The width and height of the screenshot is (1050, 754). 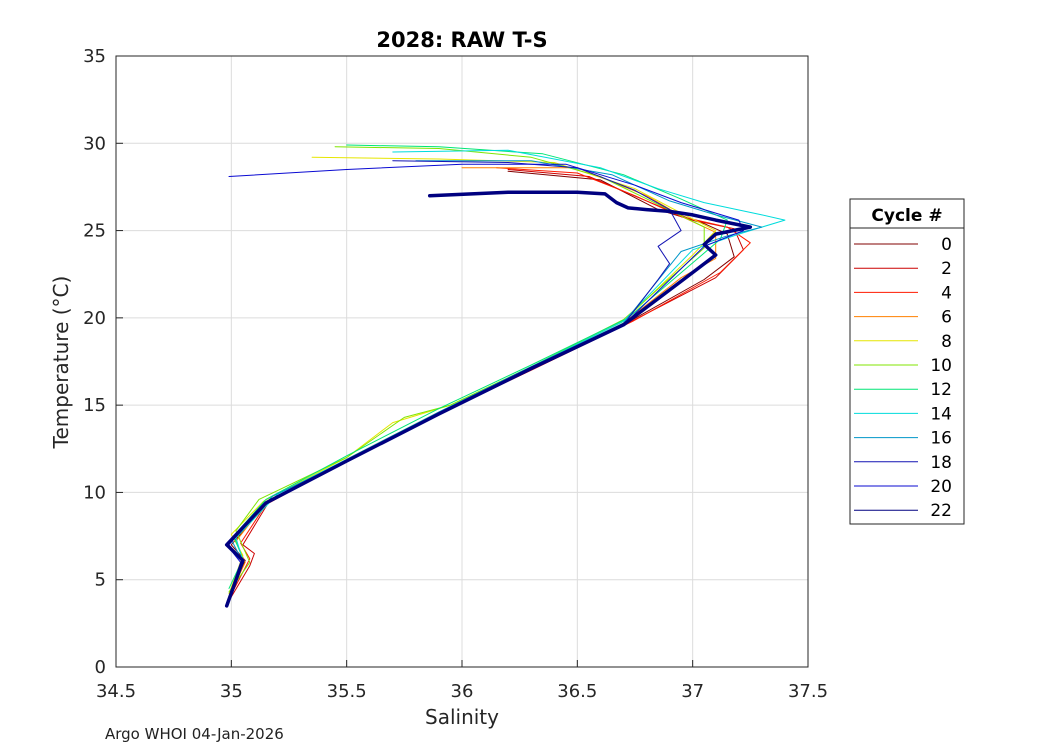 What do you see at coordinates (94, 143) in the screenshot?
I see `y-tick-label: 30` at bounding box center [94, 143].